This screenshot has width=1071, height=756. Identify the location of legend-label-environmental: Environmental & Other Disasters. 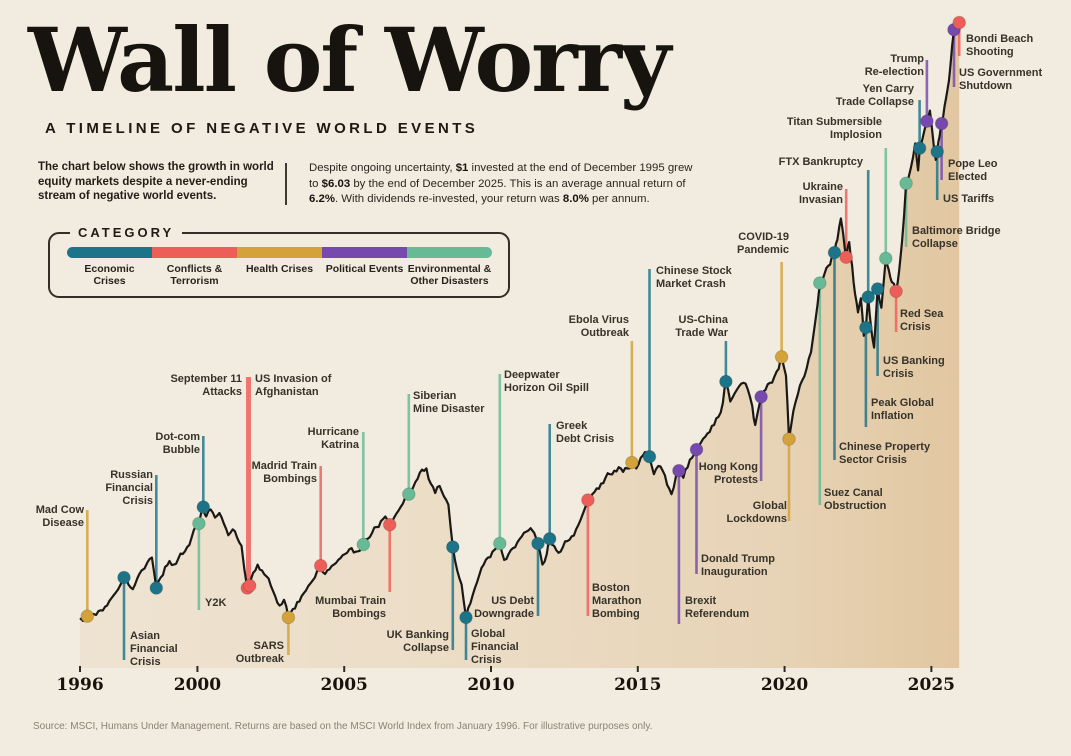
(449, 275).